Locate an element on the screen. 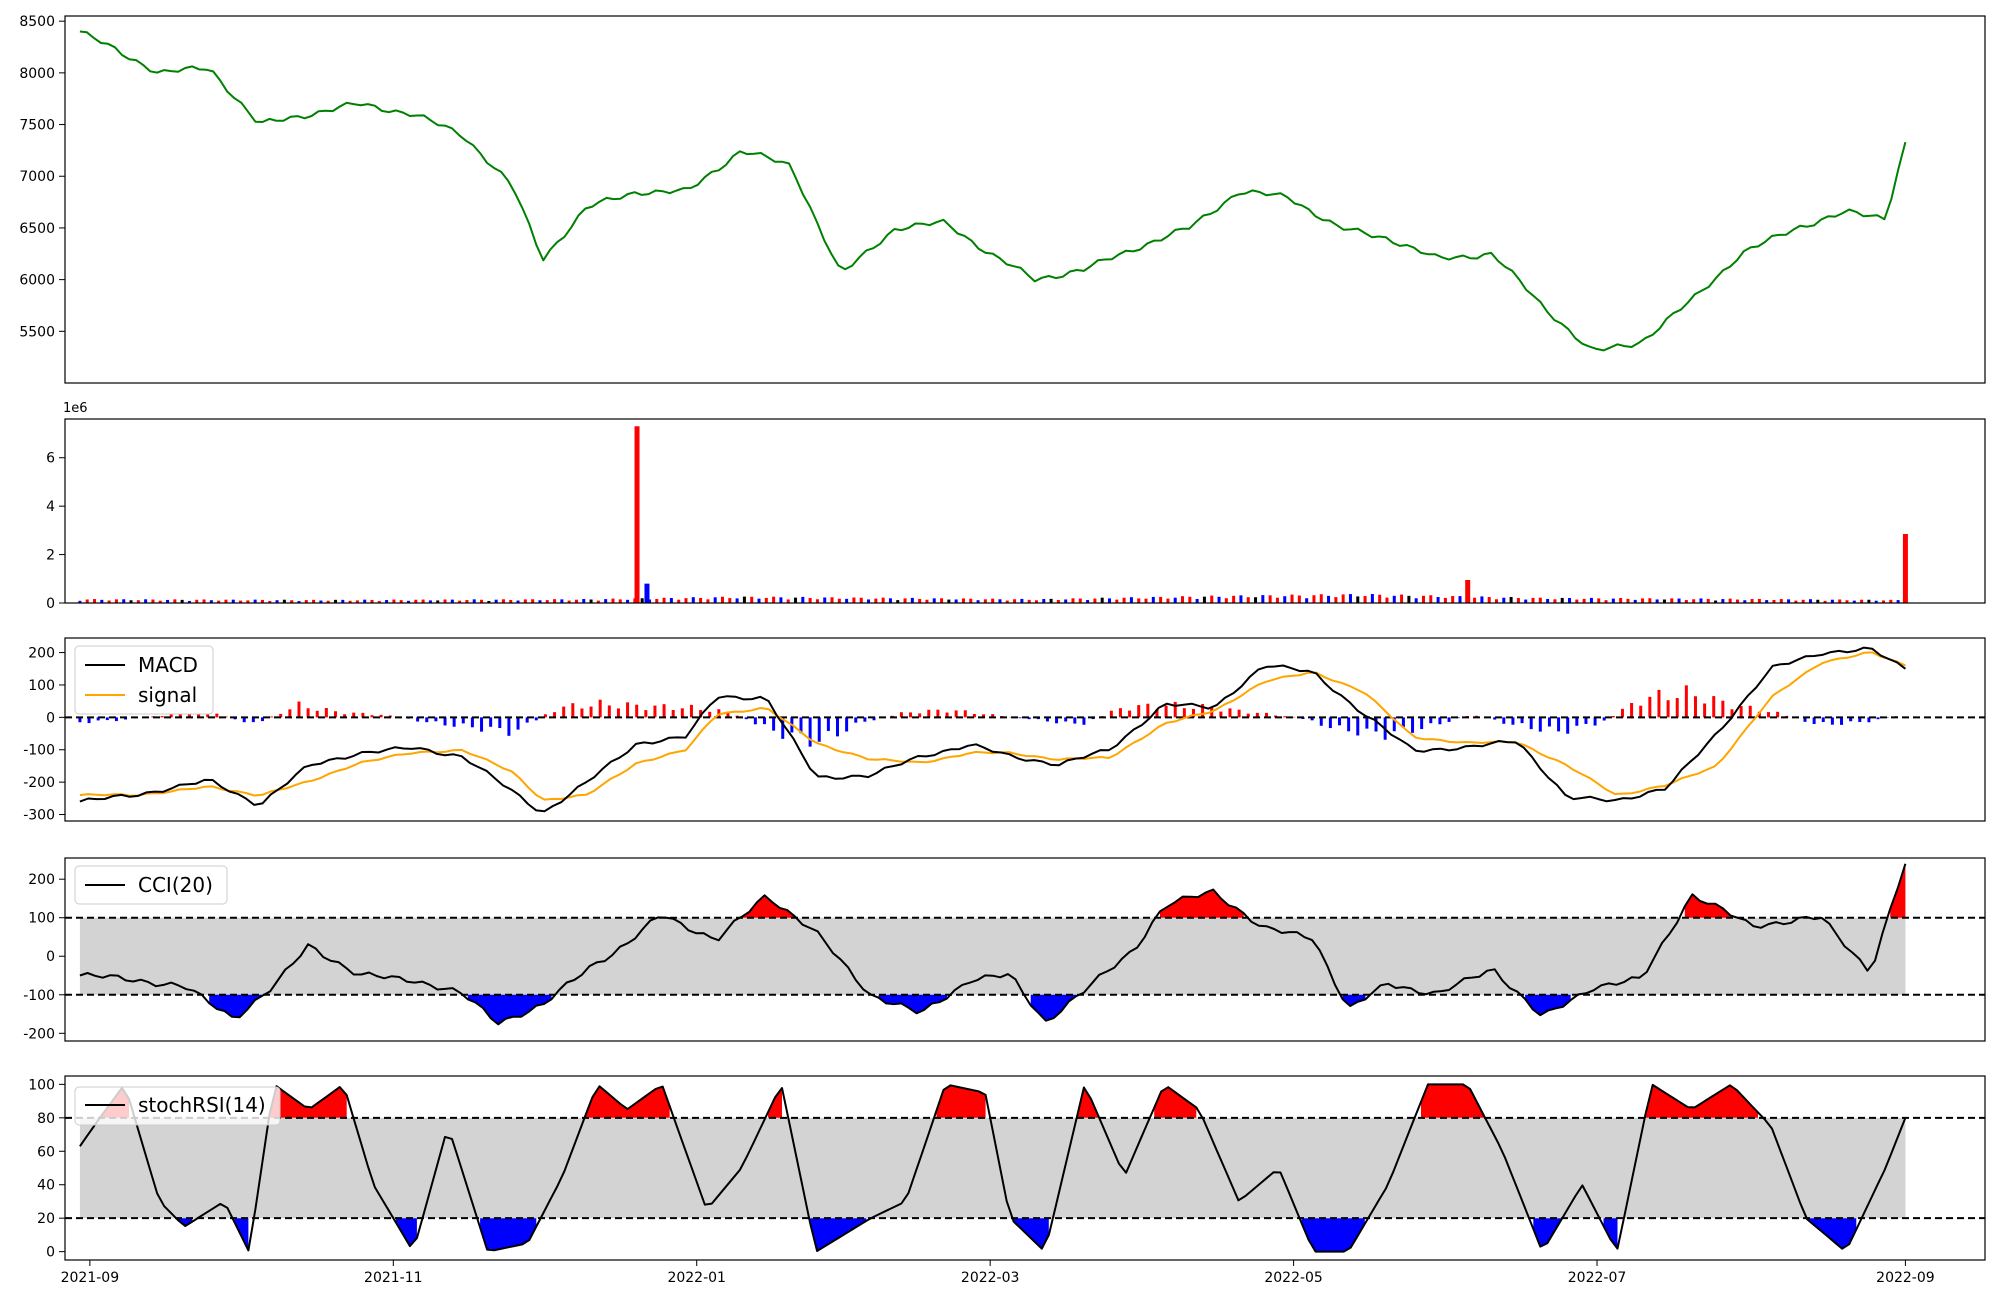 The height and width of the screenshot is (1304, 2000). y-tick-label: 20 is located at coordinates (46, 1219).